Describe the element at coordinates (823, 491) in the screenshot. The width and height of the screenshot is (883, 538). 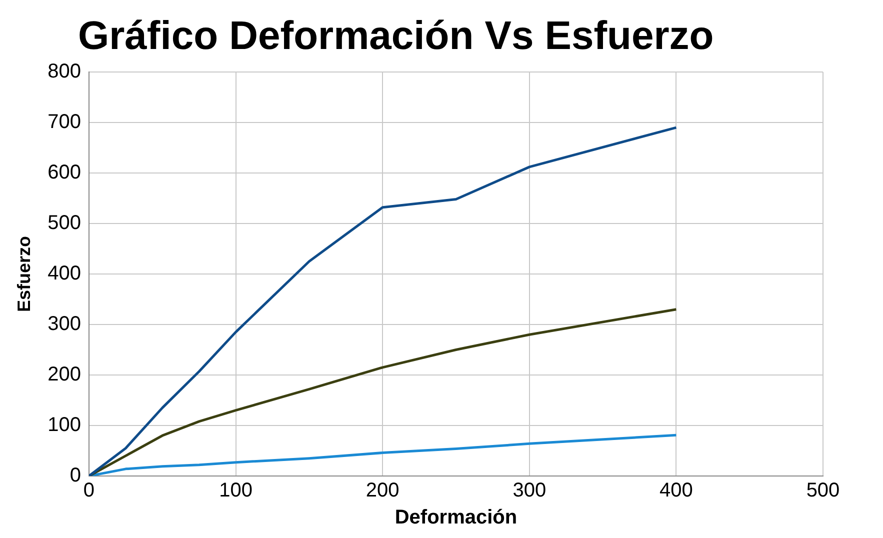
I see `x-tick-label: 500` at that location.